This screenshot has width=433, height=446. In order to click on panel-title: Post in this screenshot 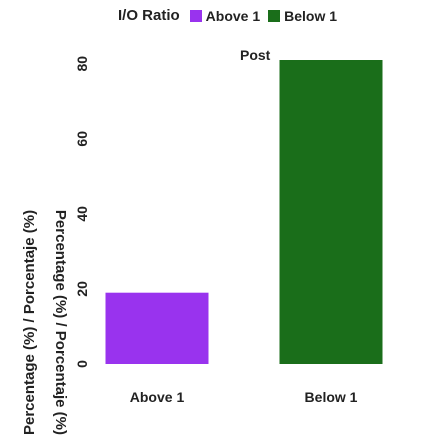, I will do `click(255, 55)`.